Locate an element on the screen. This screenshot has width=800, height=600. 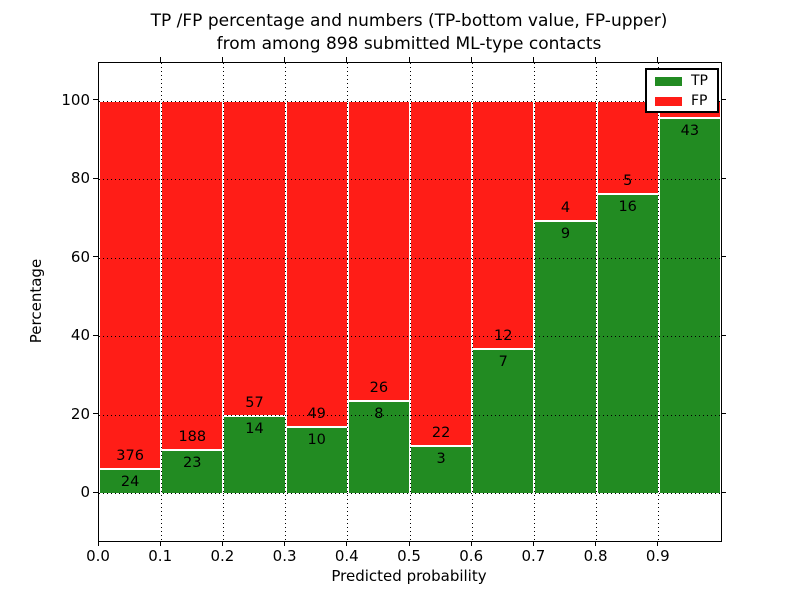
x-tick-label: 0.9 is located at coordinates (657, 556).